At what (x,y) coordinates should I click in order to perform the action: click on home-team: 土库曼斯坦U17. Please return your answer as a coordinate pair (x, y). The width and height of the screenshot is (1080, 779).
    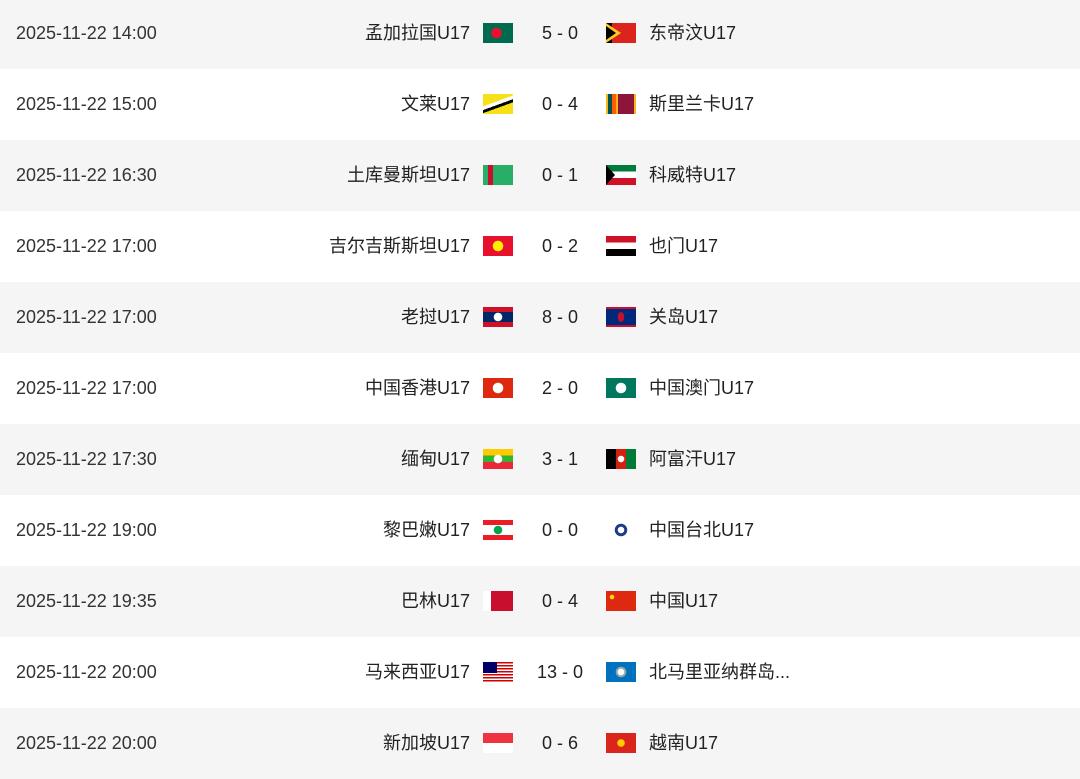
    Looking at the image, I should click on (408, 175).